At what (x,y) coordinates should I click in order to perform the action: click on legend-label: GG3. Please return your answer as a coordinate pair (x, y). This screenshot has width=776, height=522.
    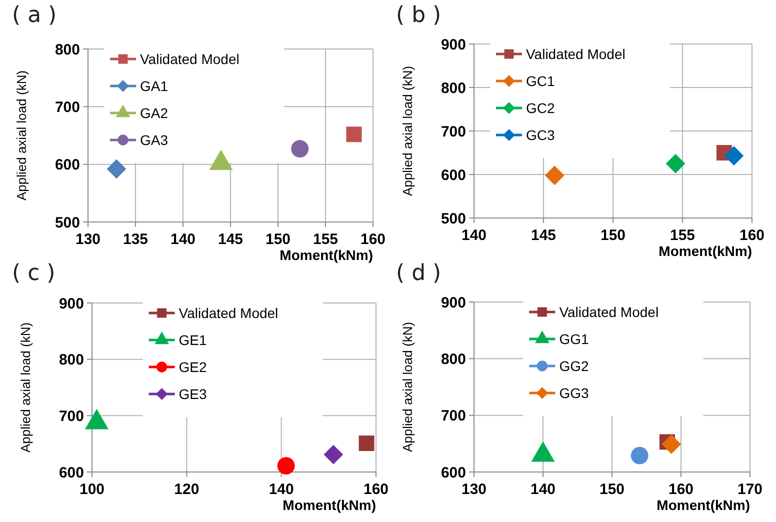
    Looking at the image, I should click on (574, 392).